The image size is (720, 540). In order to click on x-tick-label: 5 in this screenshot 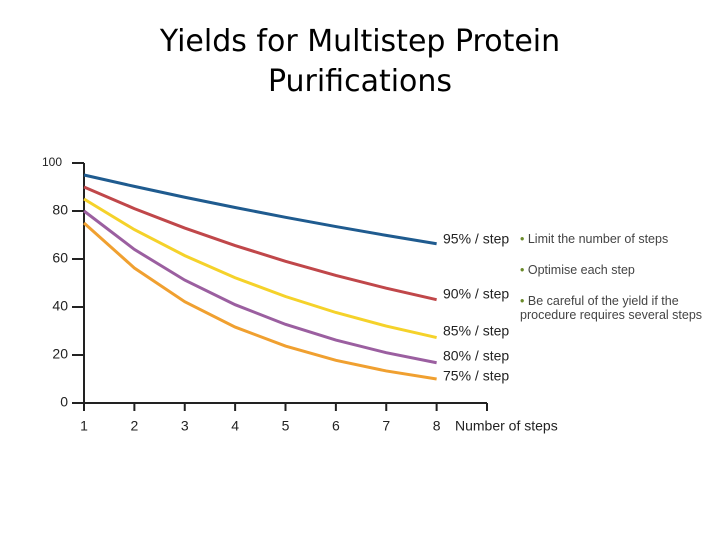, I will do `click(286, 426)`.